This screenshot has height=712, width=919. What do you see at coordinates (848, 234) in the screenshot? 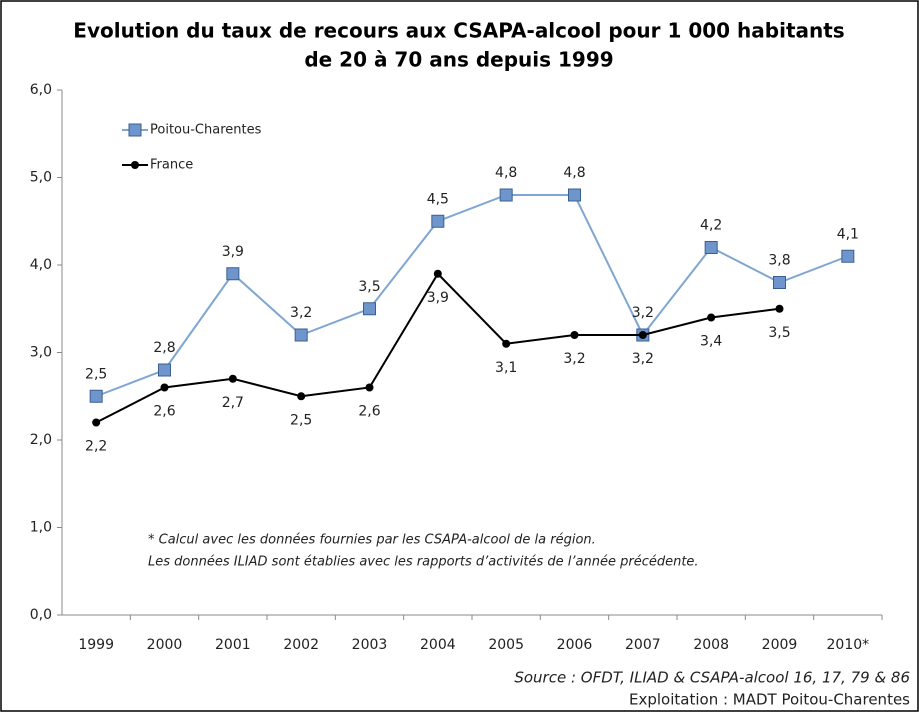
I see `data-label: 4,1` at bounding box center [848, 234].